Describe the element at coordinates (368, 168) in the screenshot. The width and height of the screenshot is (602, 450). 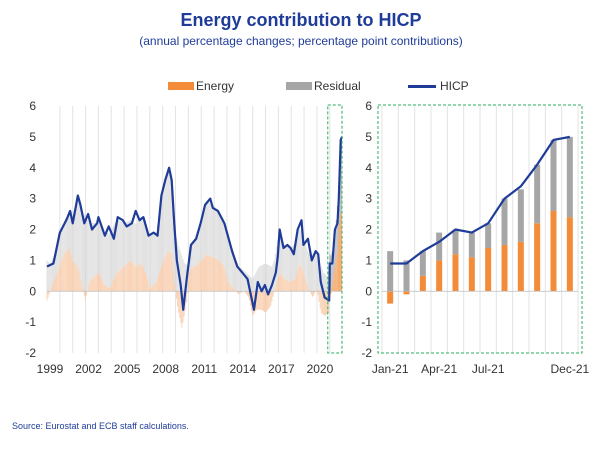
I see `right-y-tick-label: 4` at that location.